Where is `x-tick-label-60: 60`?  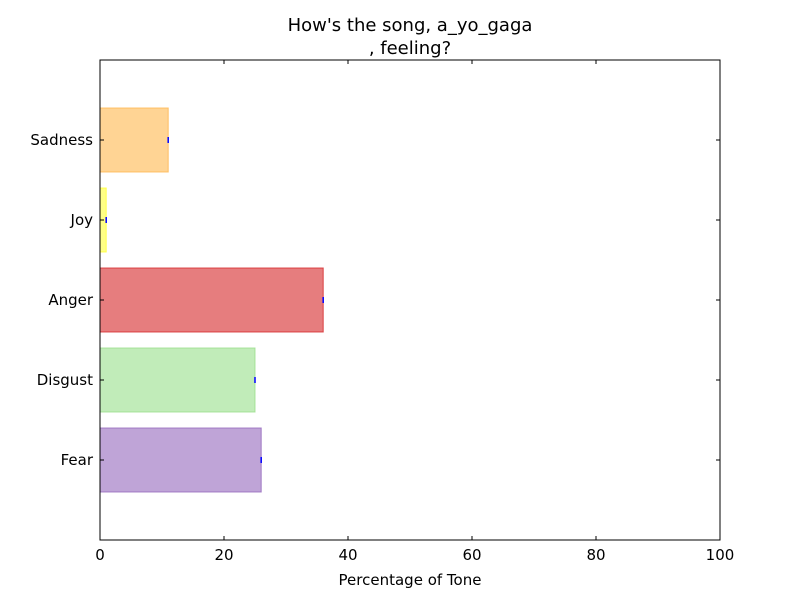 x-tick-label-60: 60 is located at coordinates (471, 555).